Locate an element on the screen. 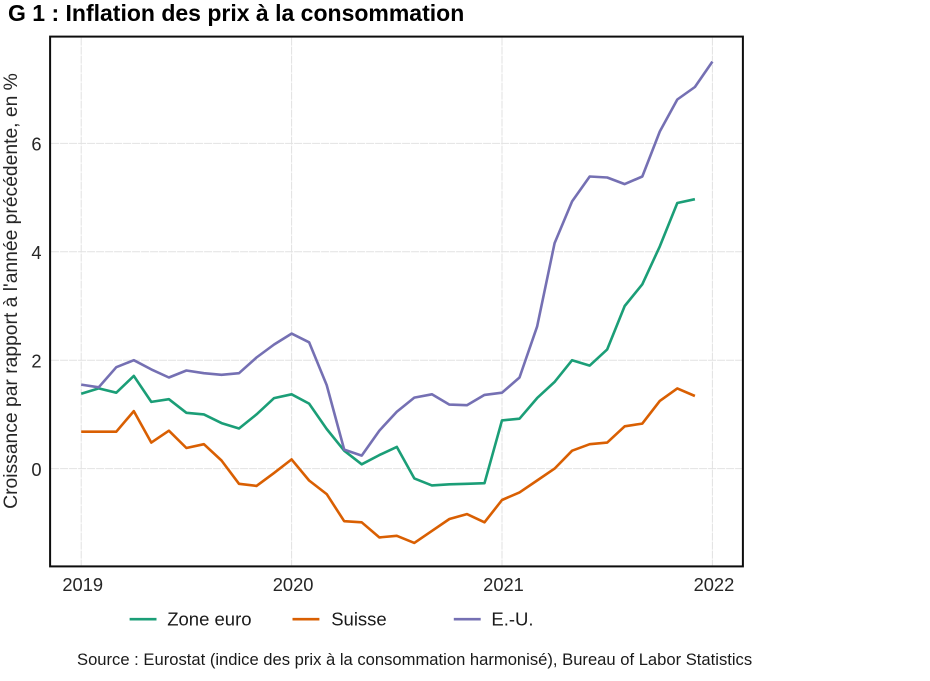 This screenshot has width=930, height=681. svg-text: 4 is located at coordinates (36, 252).